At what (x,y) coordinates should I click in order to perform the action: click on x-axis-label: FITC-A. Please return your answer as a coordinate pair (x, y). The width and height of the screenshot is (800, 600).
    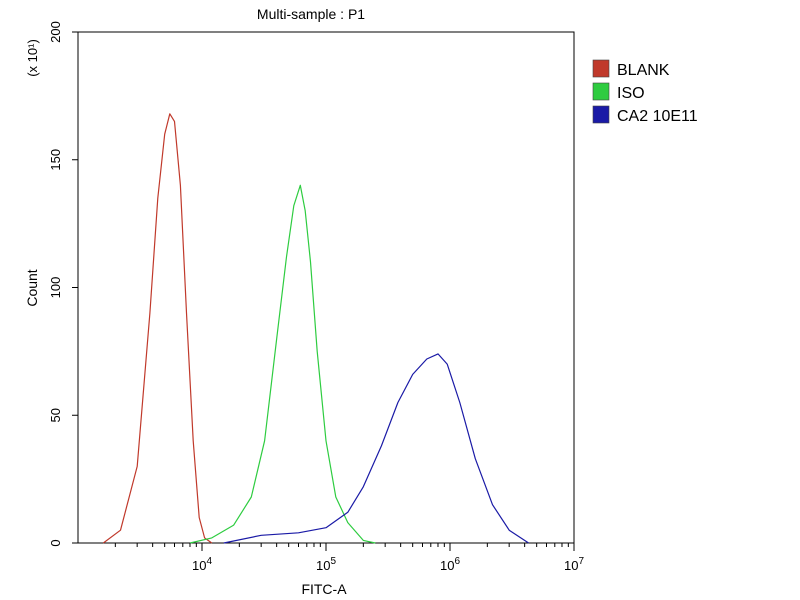
    Looking at the image, I should click on (324, 589).